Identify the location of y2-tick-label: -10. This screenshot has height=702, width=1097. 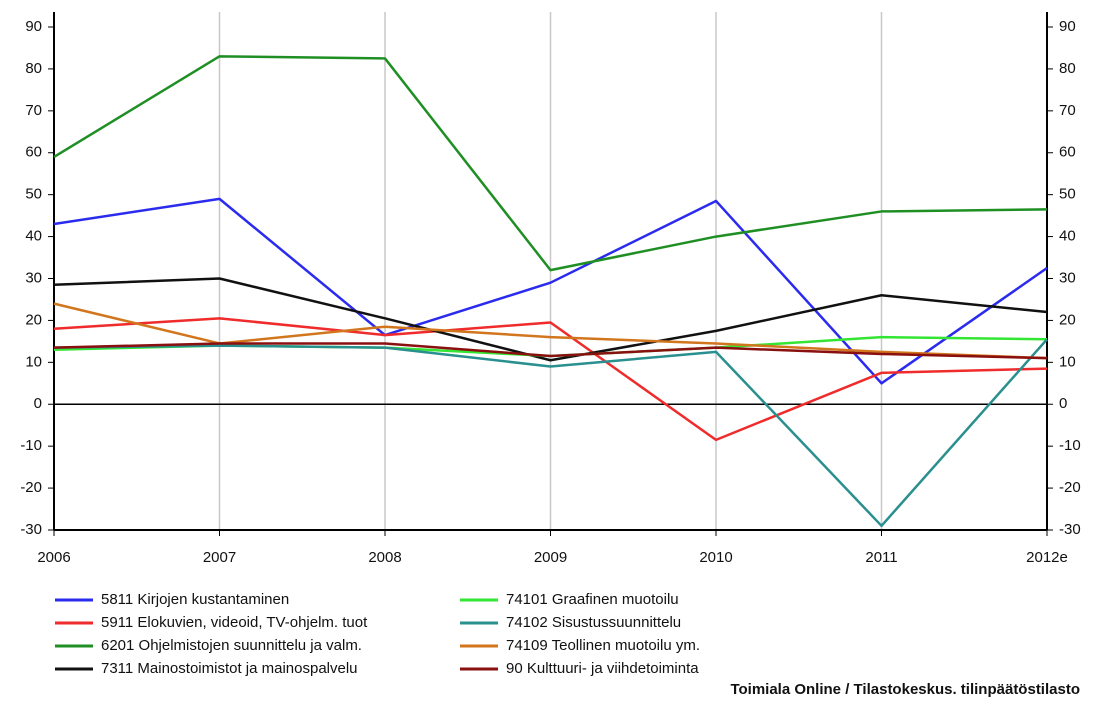
(1070, 445).